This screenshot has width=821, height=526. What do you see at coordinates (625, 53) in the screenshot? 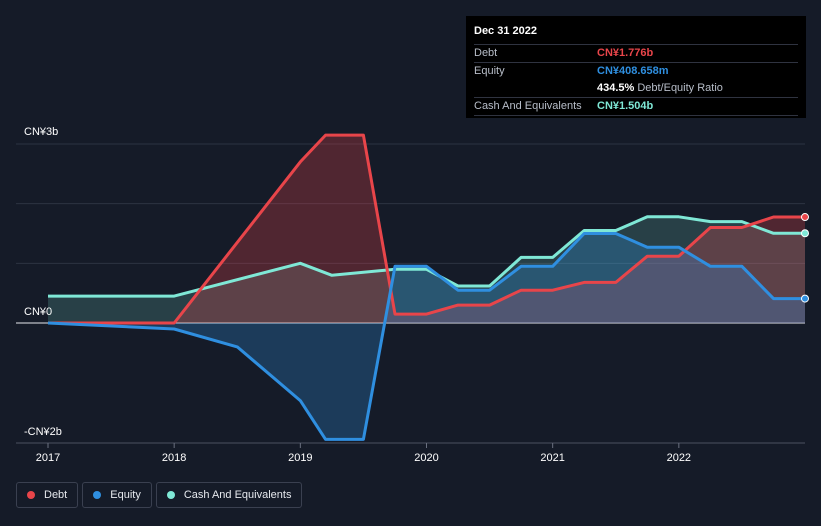
I see `tooltip-debt-value: CN¥1.776b` at bounding box center [625, 53].